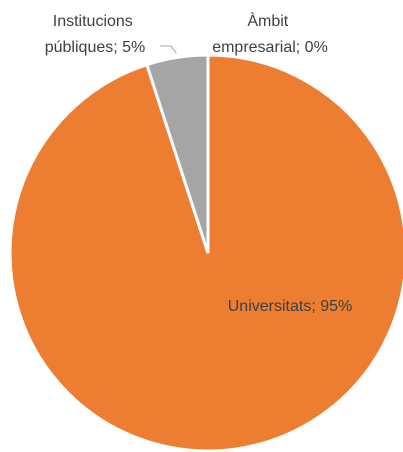 This screenshot has height=452, width=403. Describe the element at coordinates (95, 34) in the screenshot. I see `data-label-institucions-publiques: Institucions públiques; 5%` at that location.